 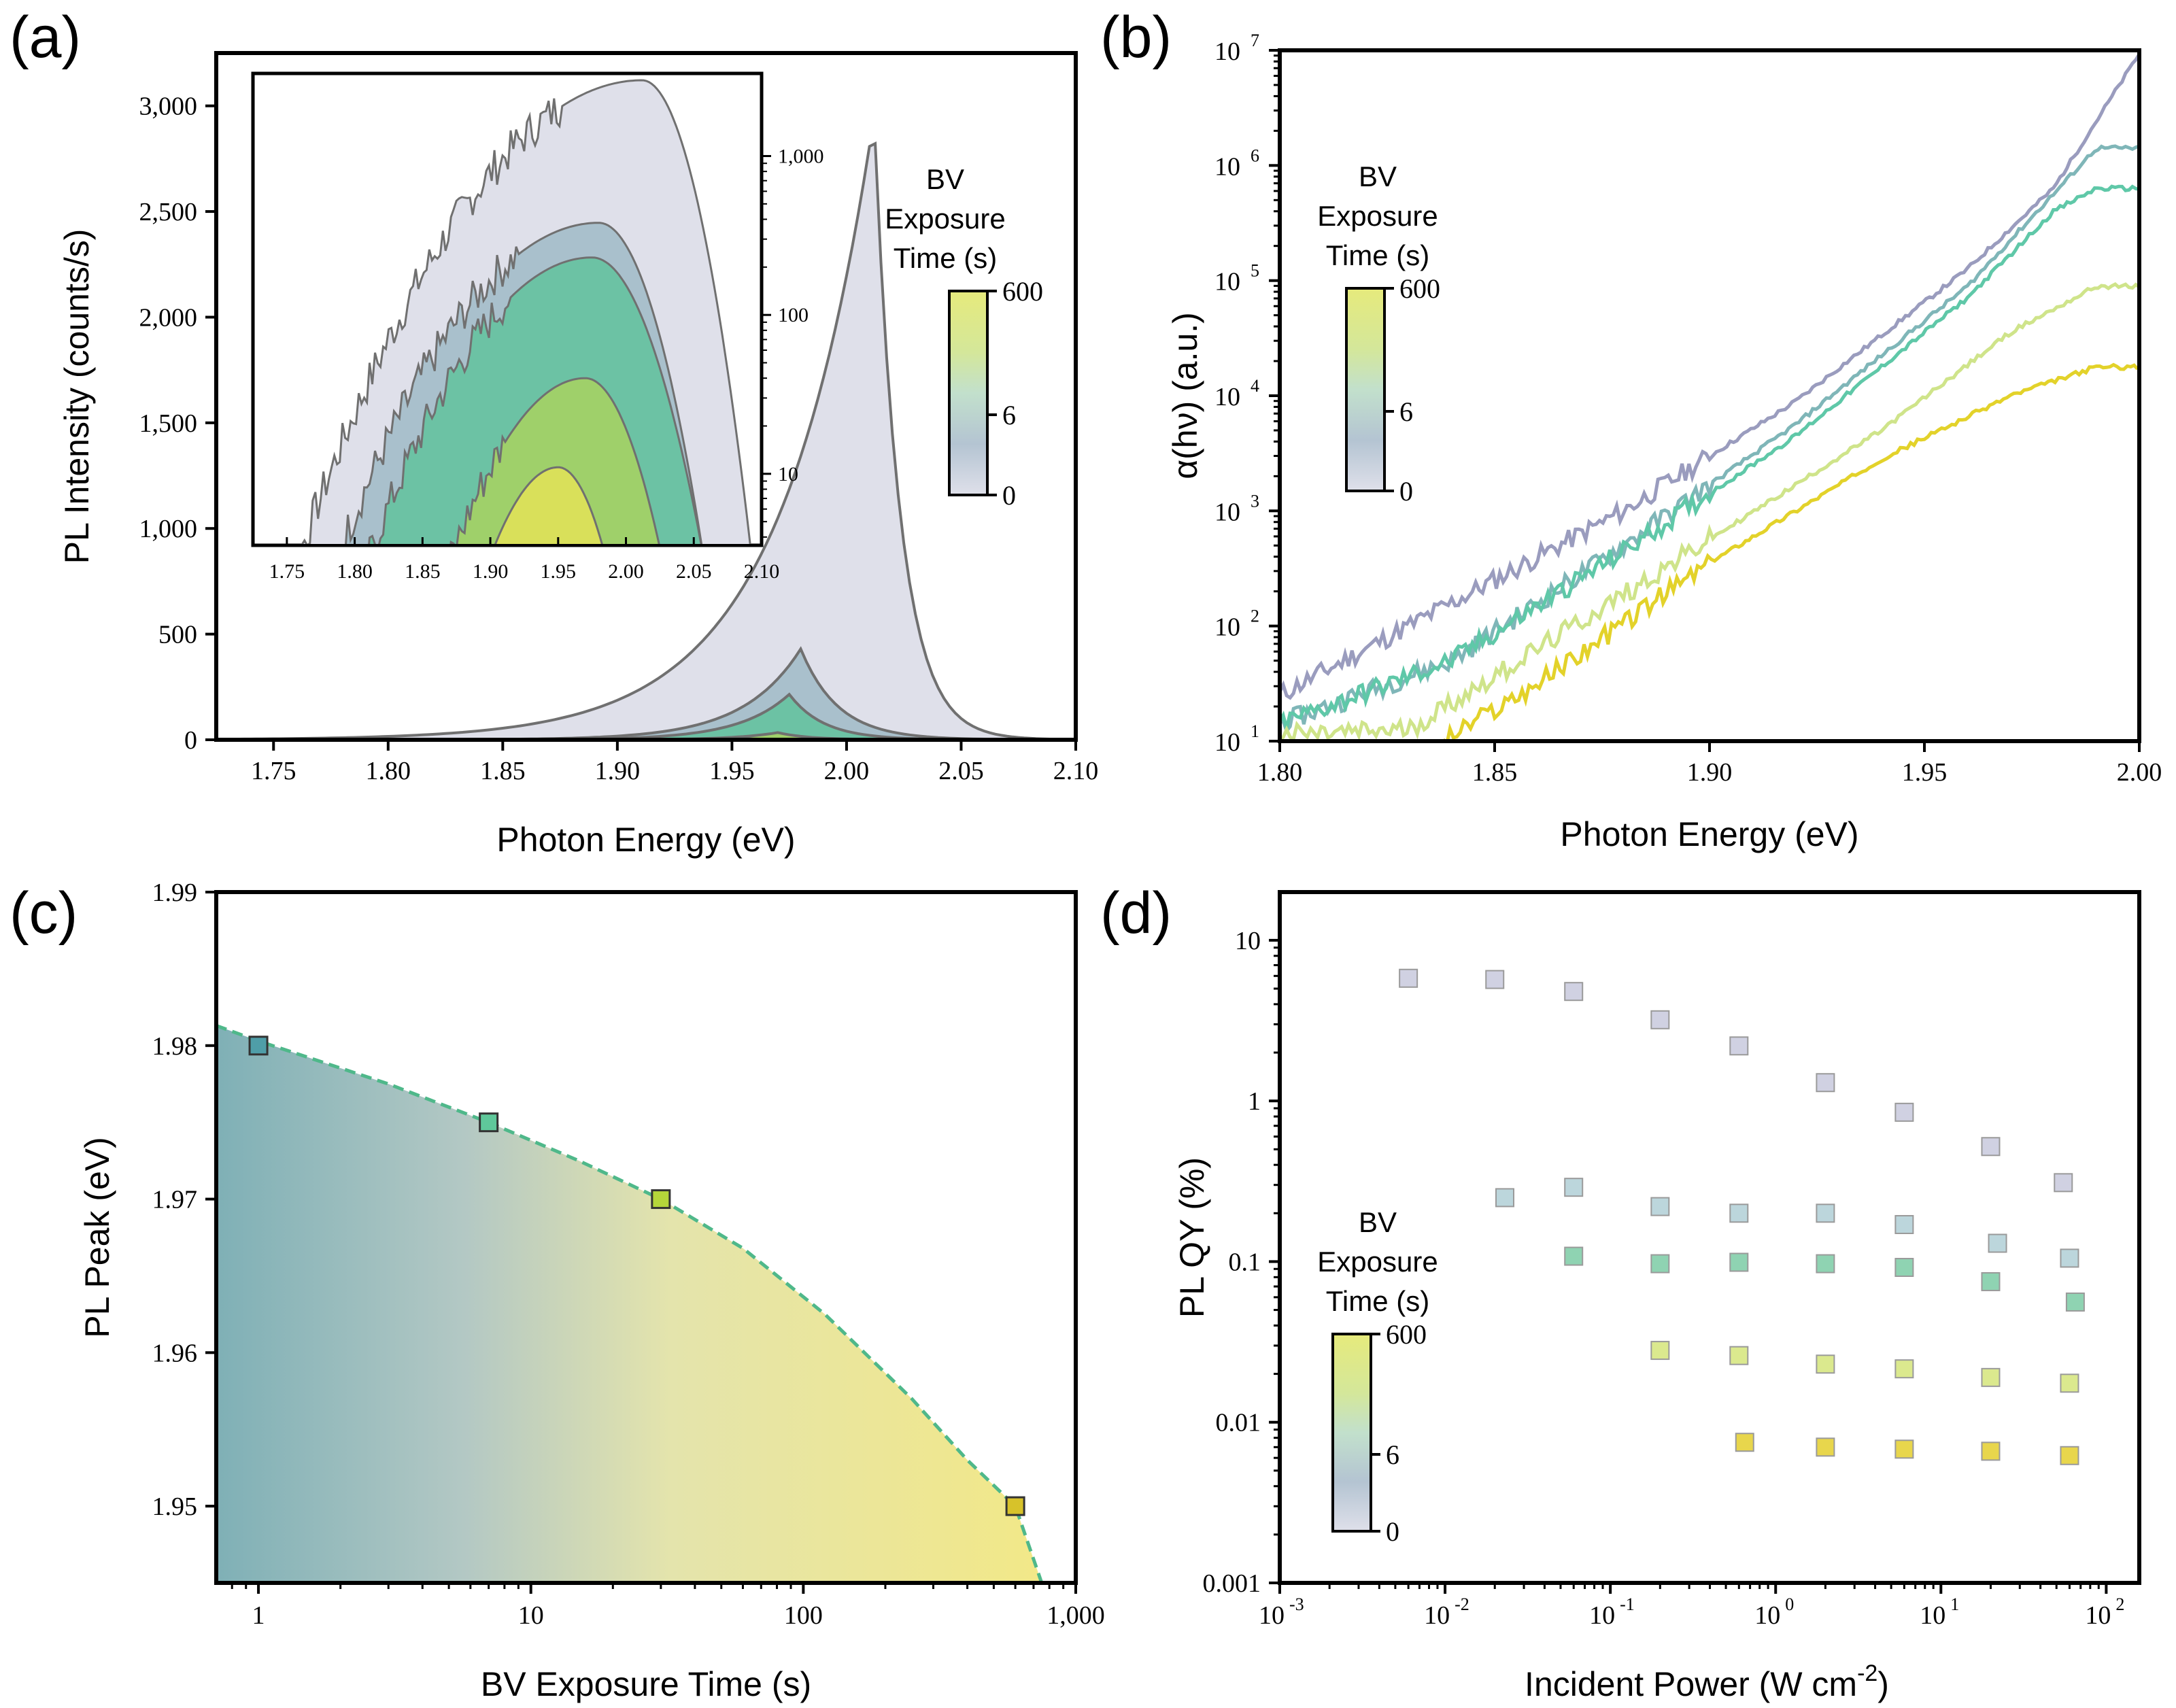 I want to click on inset-series-group, so click(x=526, y=312).